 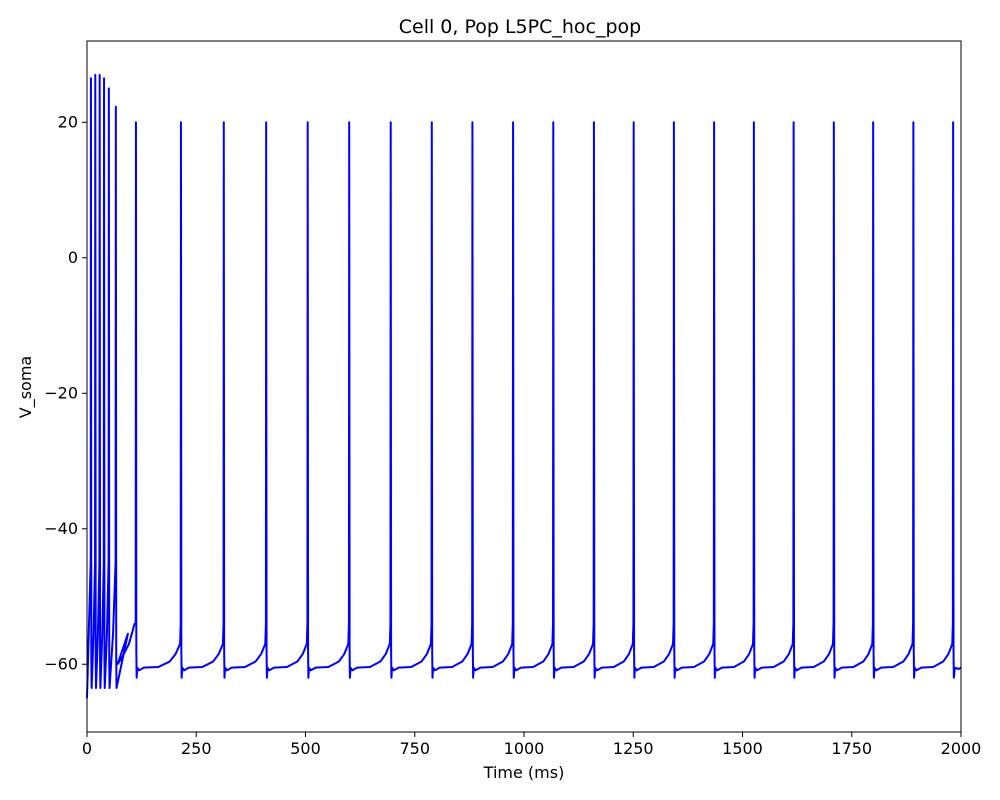 I want to click on x-tick-label: 1750, so click(x=851, y=748).